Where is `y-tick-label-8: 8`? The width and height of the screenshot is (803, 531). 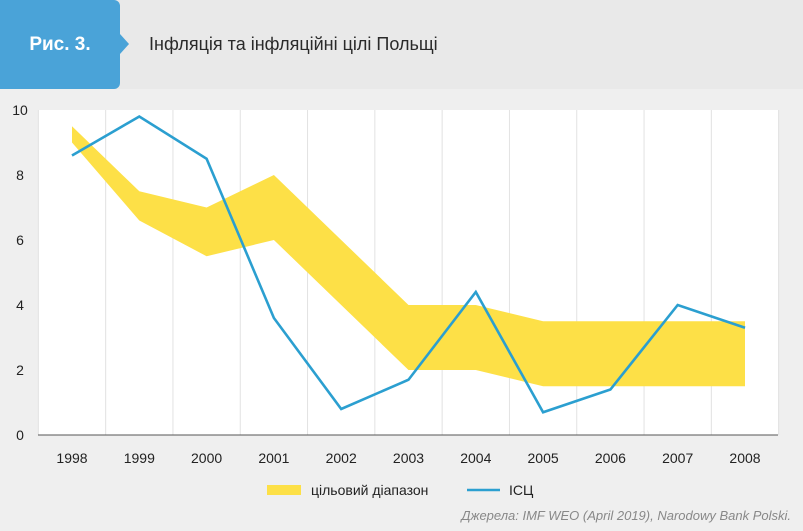 y-tick-label-8: 8 is located at coordinates (20, 175).